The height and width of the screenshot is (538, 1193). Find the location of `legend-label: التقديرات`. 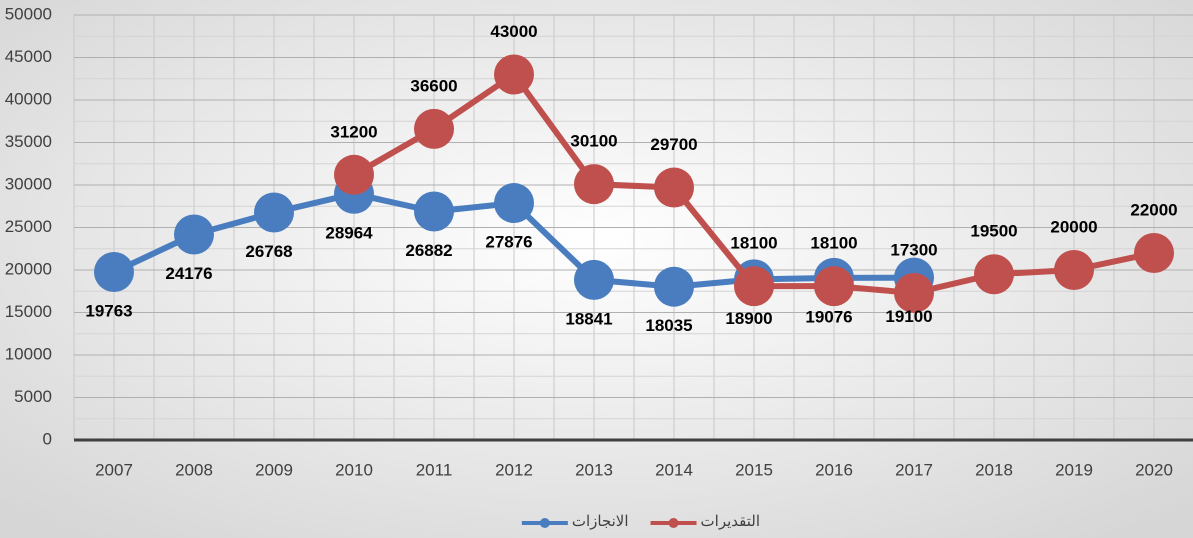

legend-label: التقديرات is located at coordinates (730, 521).